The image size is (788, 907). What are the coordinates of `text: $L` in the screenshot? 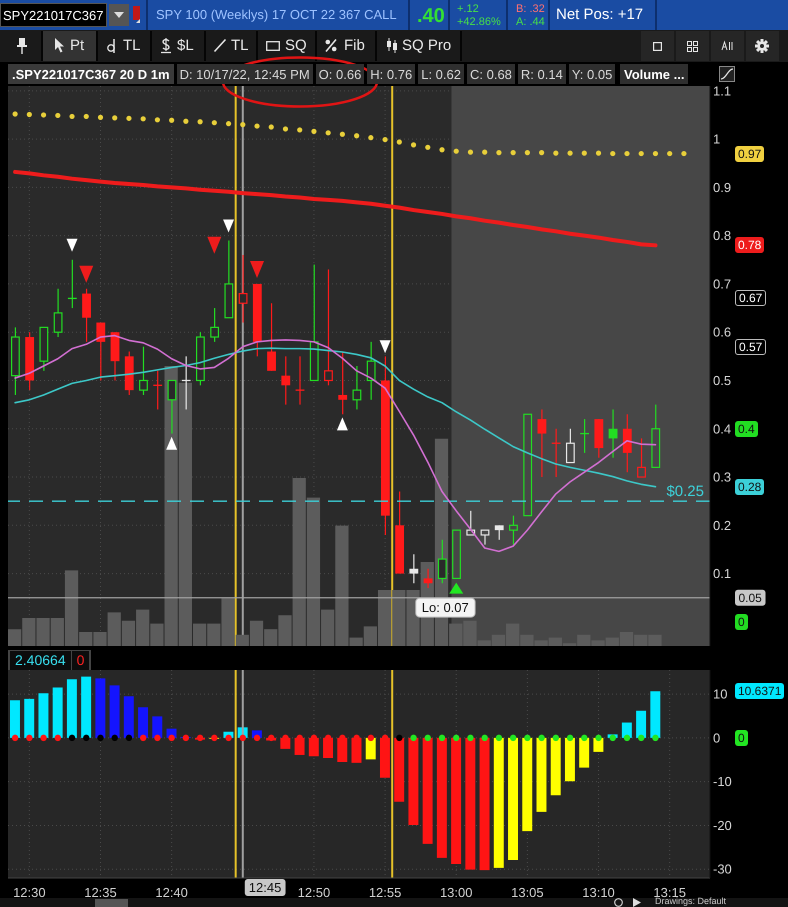 It's located at (185, 45).